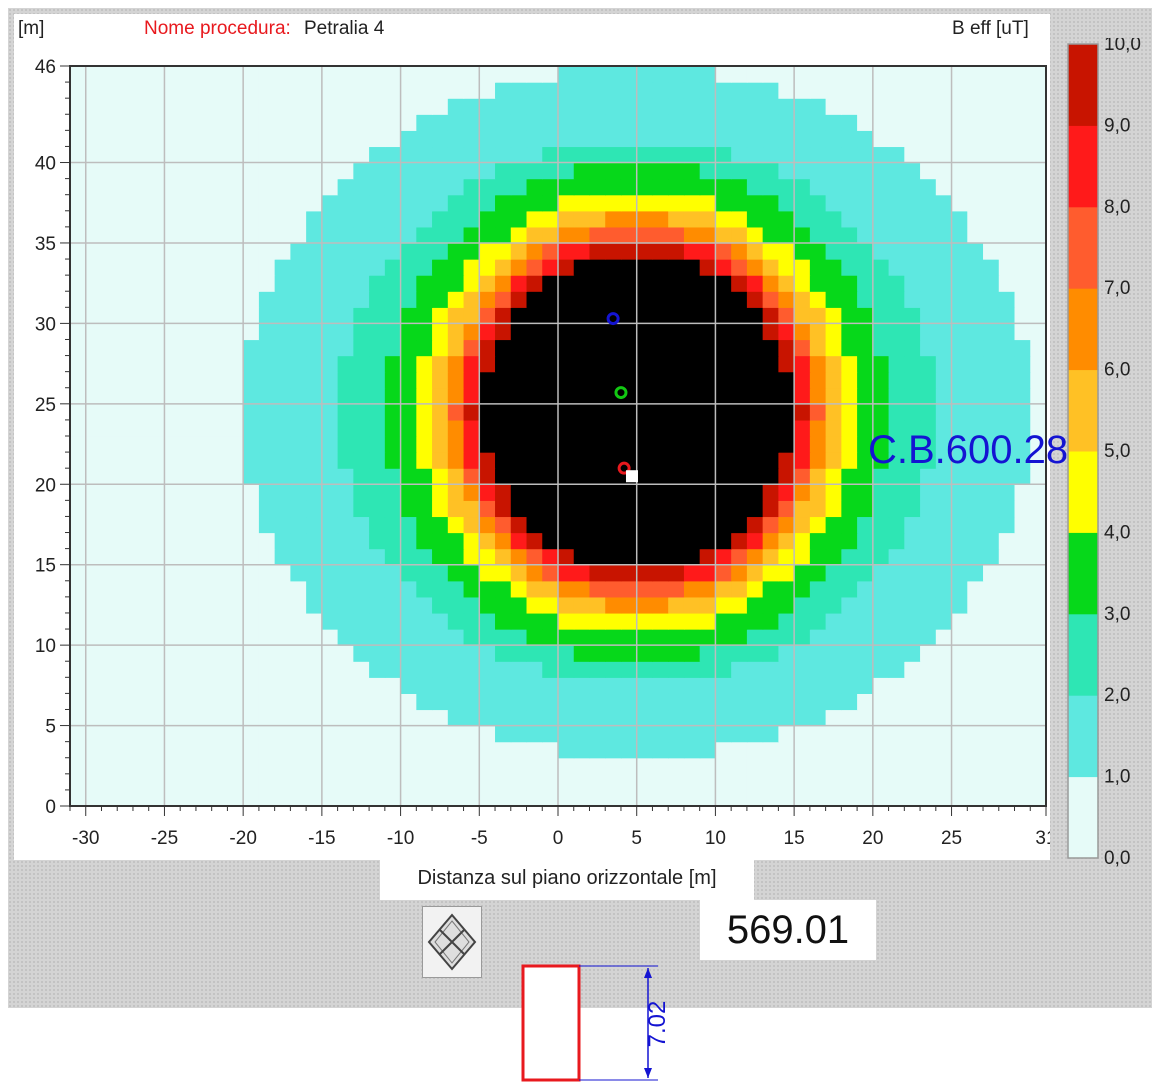 Image resolution: width=1152 pixels, height=1082 pixels. What do you see at coordinates (50, 727) in the screenshot?
I see `y-tick-label: 5` at bounding box center [50, 727].